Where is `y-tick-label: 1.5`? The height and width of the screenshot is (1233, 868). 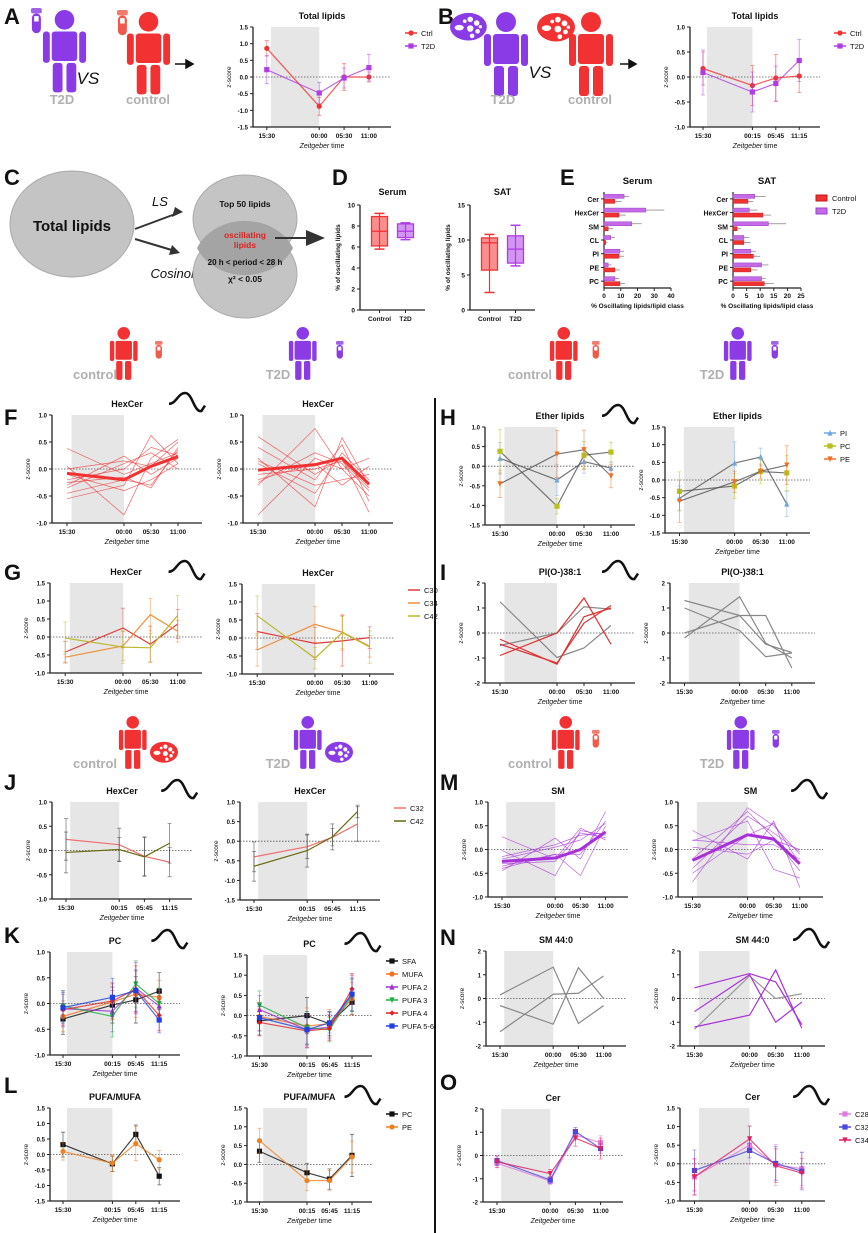
y-tick-label: 1.5 is located at coordinates (238, 957).